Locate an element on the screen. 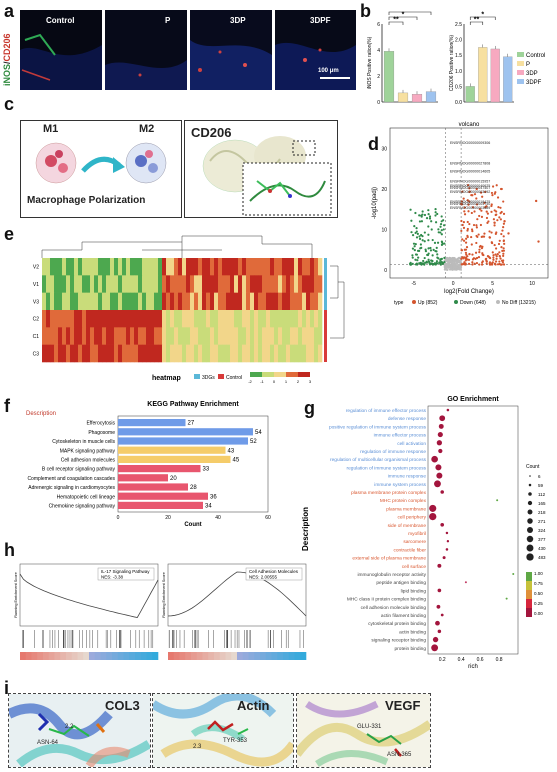 The height and width of the screenshot is (772, 557). g-count-label-8: 430 is located at coordinates (542, 548).